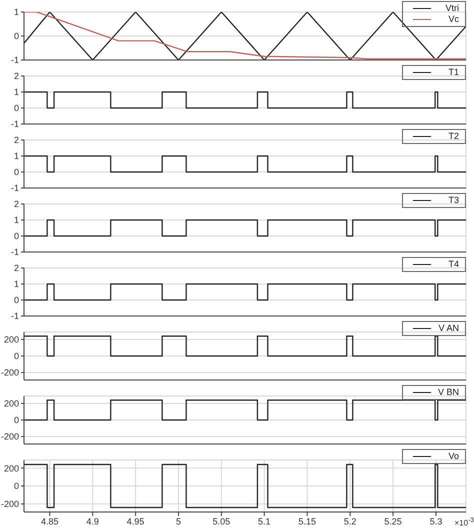 The width and height of the screenshot is (474, 530). What do you see at coordinates (178, 521) in the screenshot?
I see `x-tick-label: 5` at bounding box center [178, 521].